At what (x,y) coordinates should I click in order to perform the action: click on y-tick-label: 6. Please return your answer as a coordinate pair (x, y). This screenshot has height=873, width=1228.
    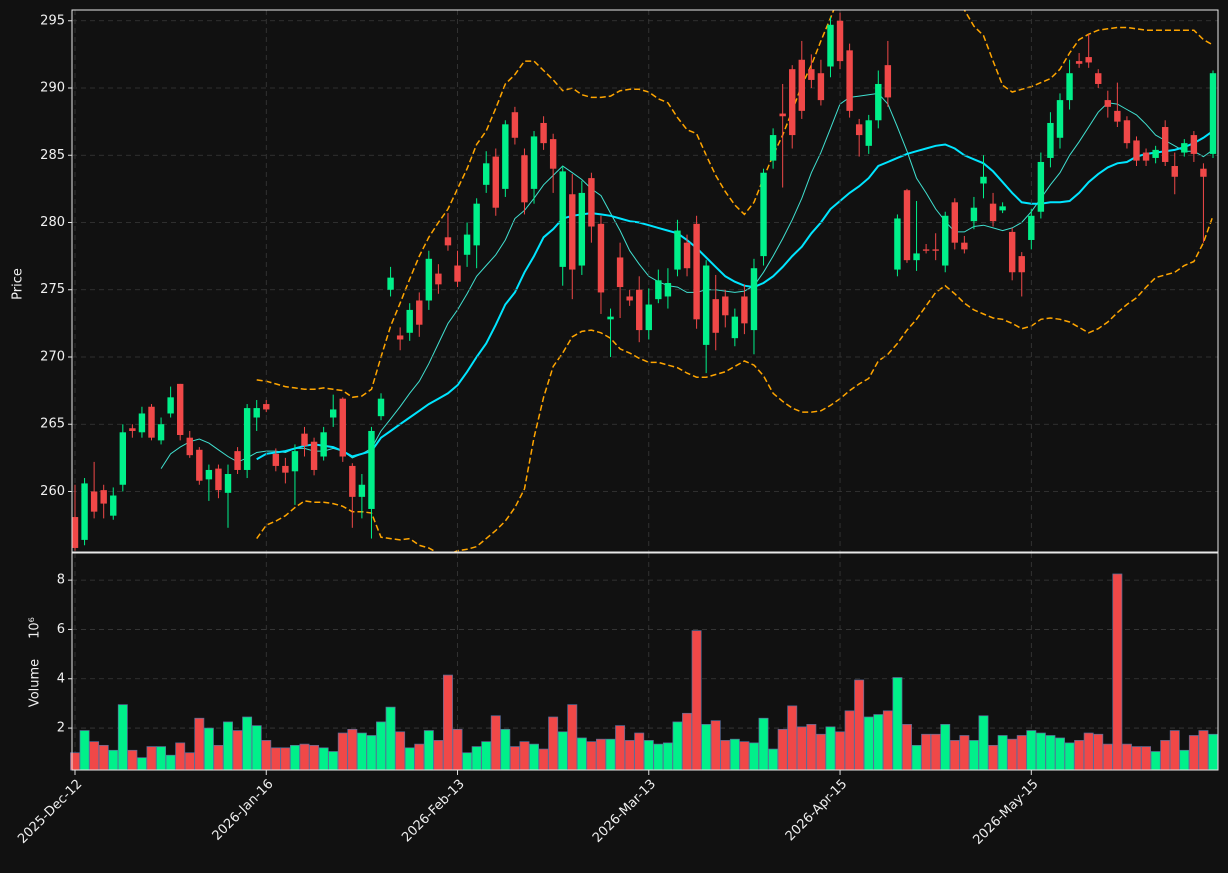
    Looking at the image, I should click on (61, 629).